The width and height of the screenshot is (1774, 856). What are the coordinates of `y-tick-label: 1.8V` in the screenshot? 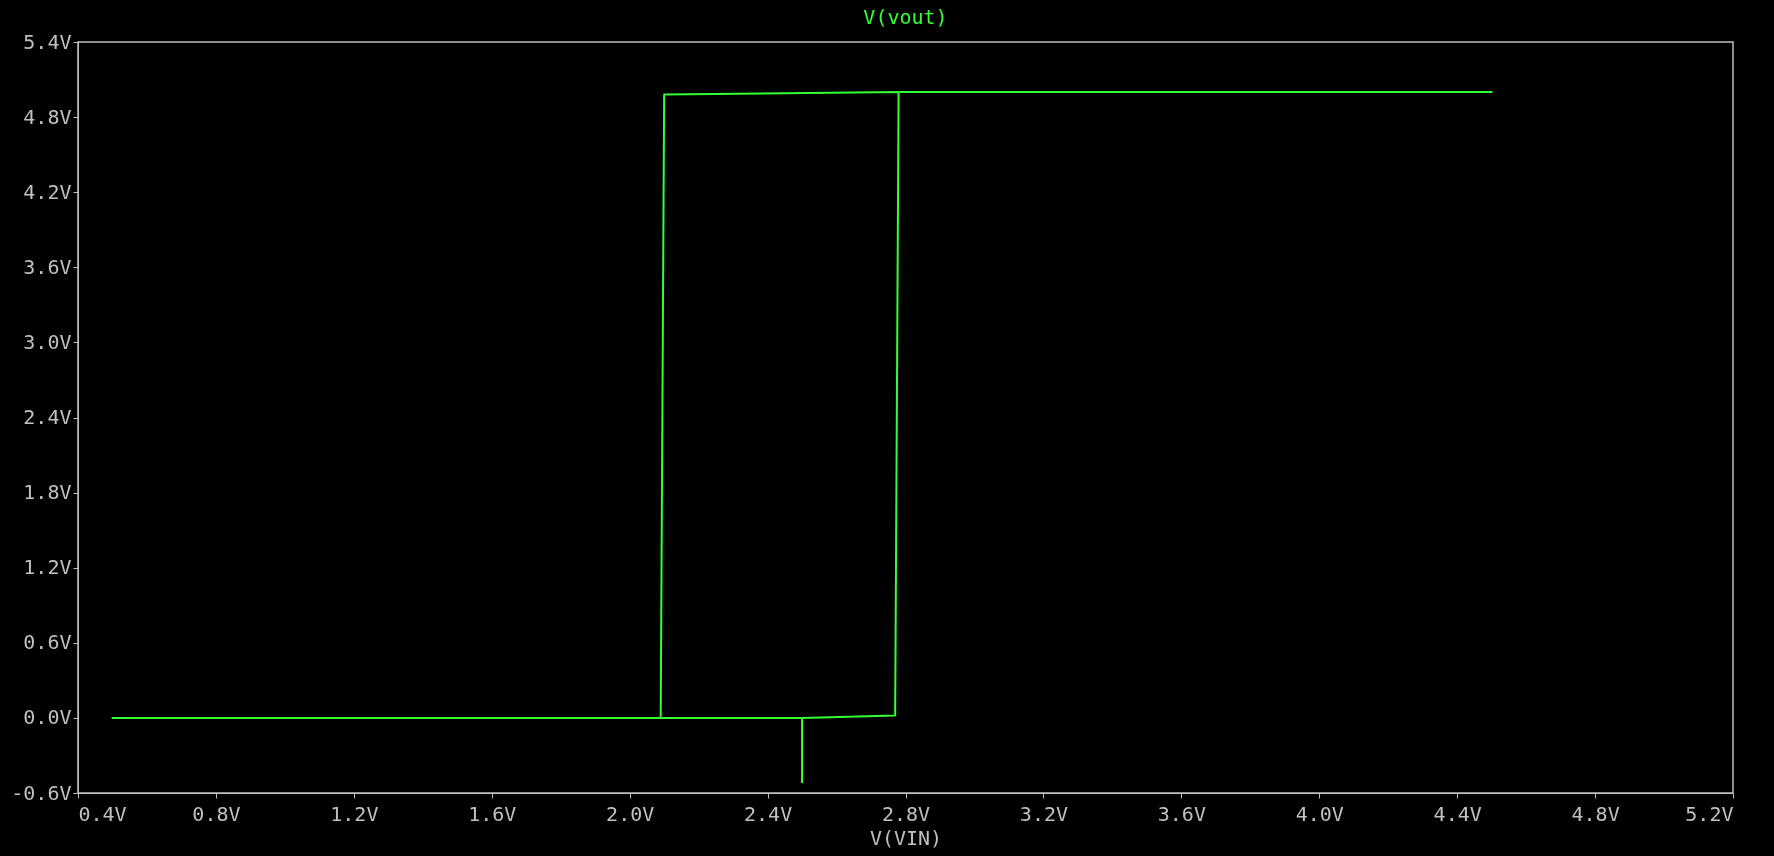 It's located at (47, 492).